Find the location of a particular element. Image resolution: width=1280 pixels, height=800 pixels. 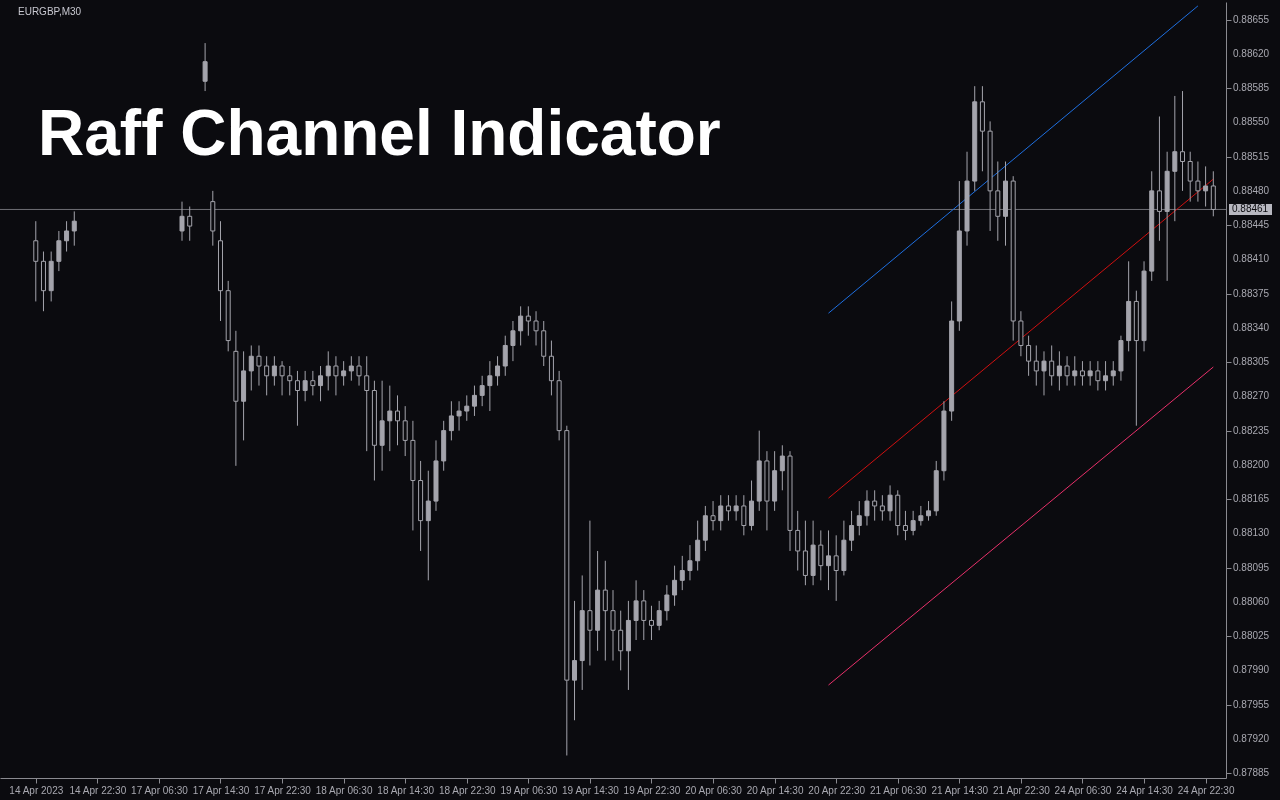

x-tick-label: 21 Apr 22:30 is located at coordinates (1022, 790).